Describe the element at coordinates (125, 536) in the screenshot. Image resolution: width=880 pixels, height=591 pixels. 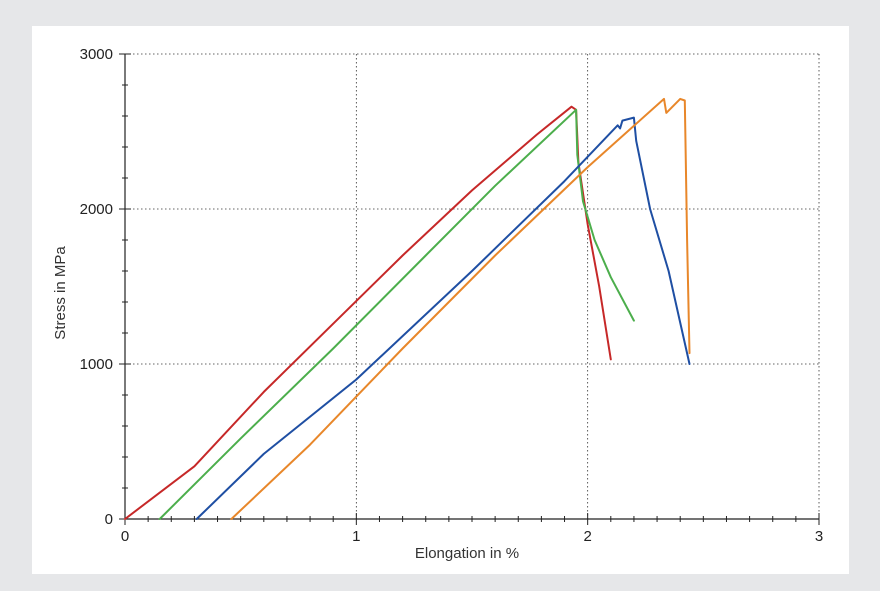
I see `x-tick-label: 0` at that location.